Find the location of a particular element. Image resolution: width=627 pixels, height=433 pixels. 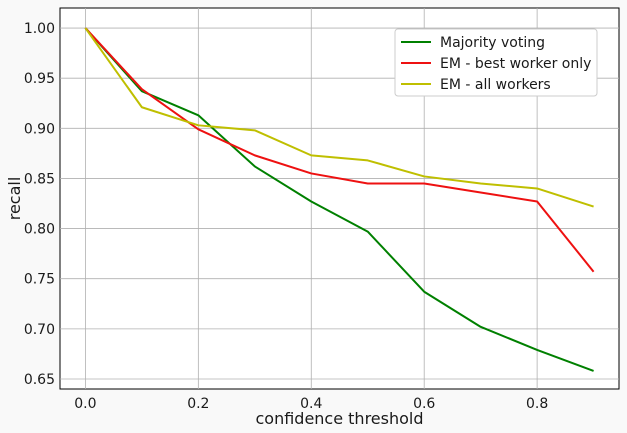

x-tick-label: 0.2 is located at coordinates (198, 404).